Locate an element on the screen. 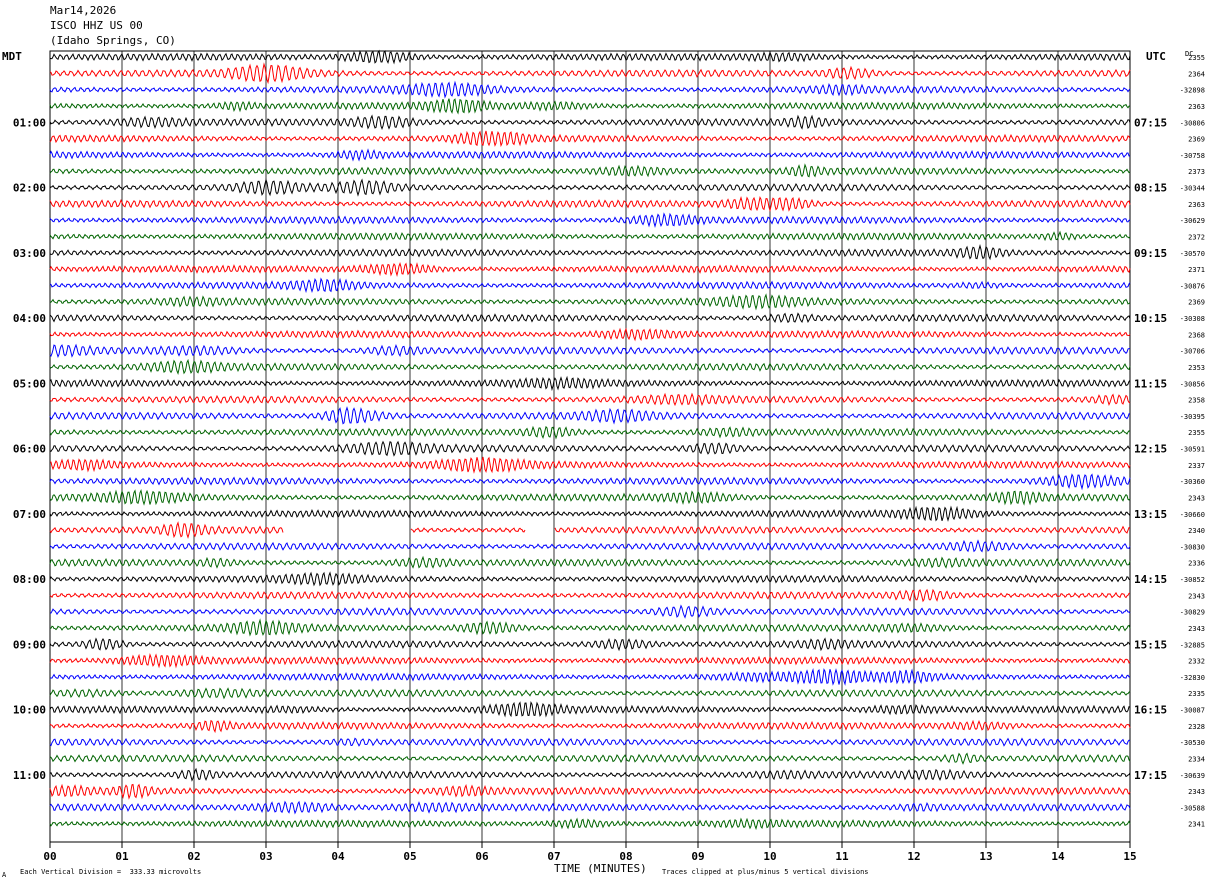 This screenshot has height=886, width=1210. dc-offset-label: 2337 is located at coordinates (1196, 466).